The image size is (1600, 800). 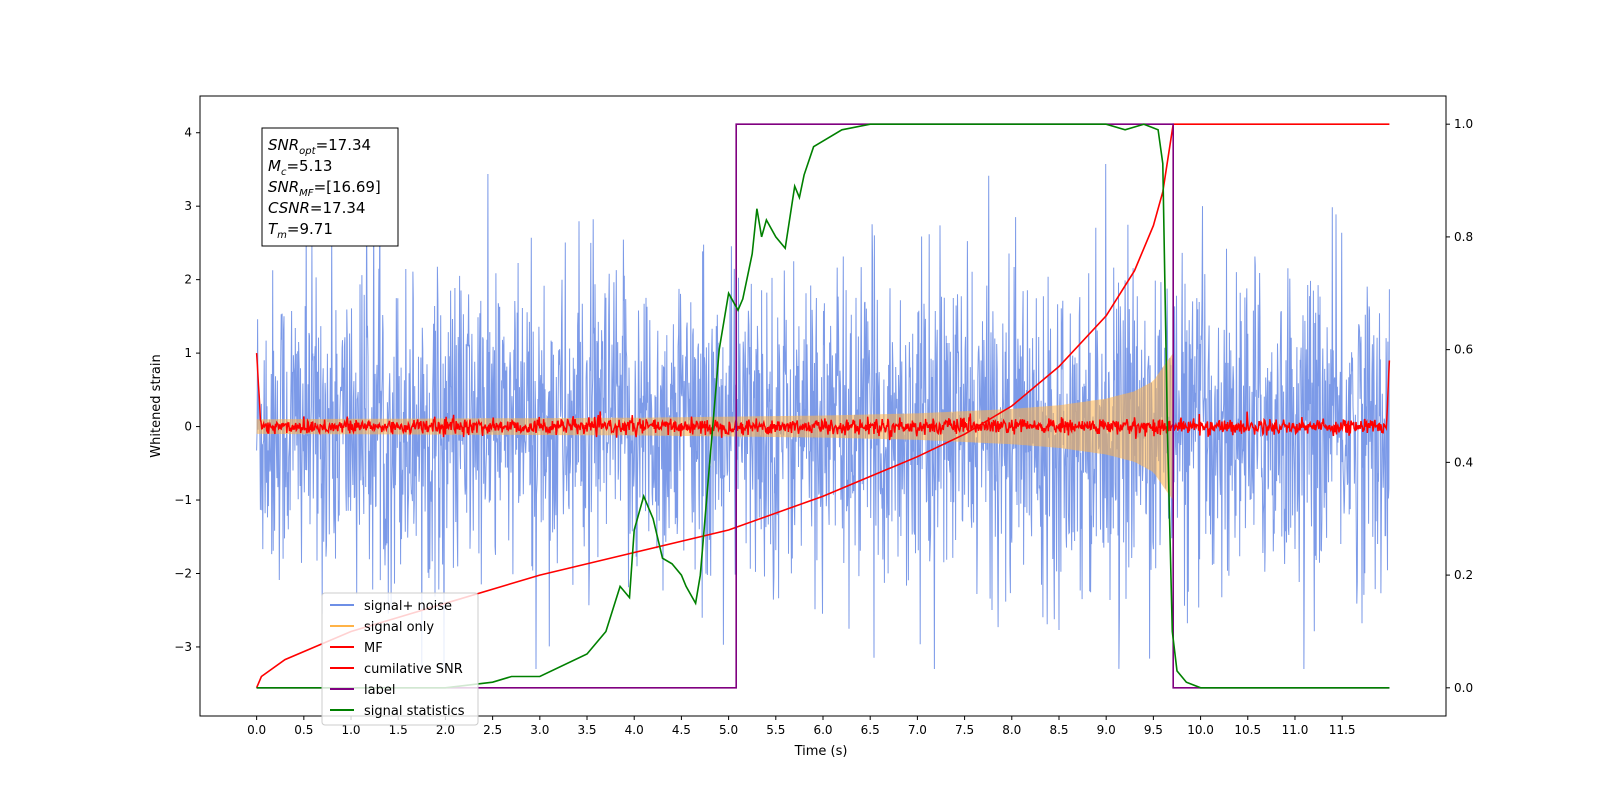 What do you see at coordinates (1106, 730) in the screenshot?
I see `x-tick-label: 9.0` at bounding box center [1106, 730].